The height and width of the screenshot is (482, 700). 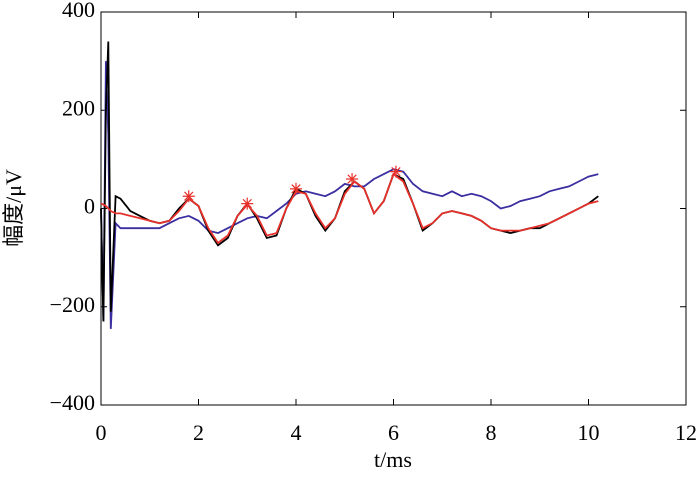 What do you see at coordinates (491, 432) in the screenshot?
I see `x-tick-label: 8` at bounding box center [491, 432].